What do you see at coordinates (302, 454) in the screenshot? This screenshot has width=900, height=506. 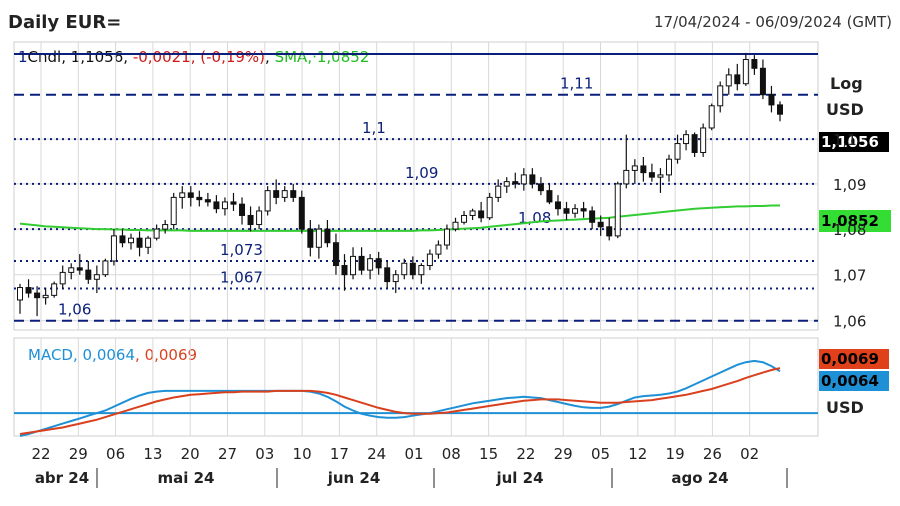 I see `x-tick-label: 10` at bounding box center [302, 454].